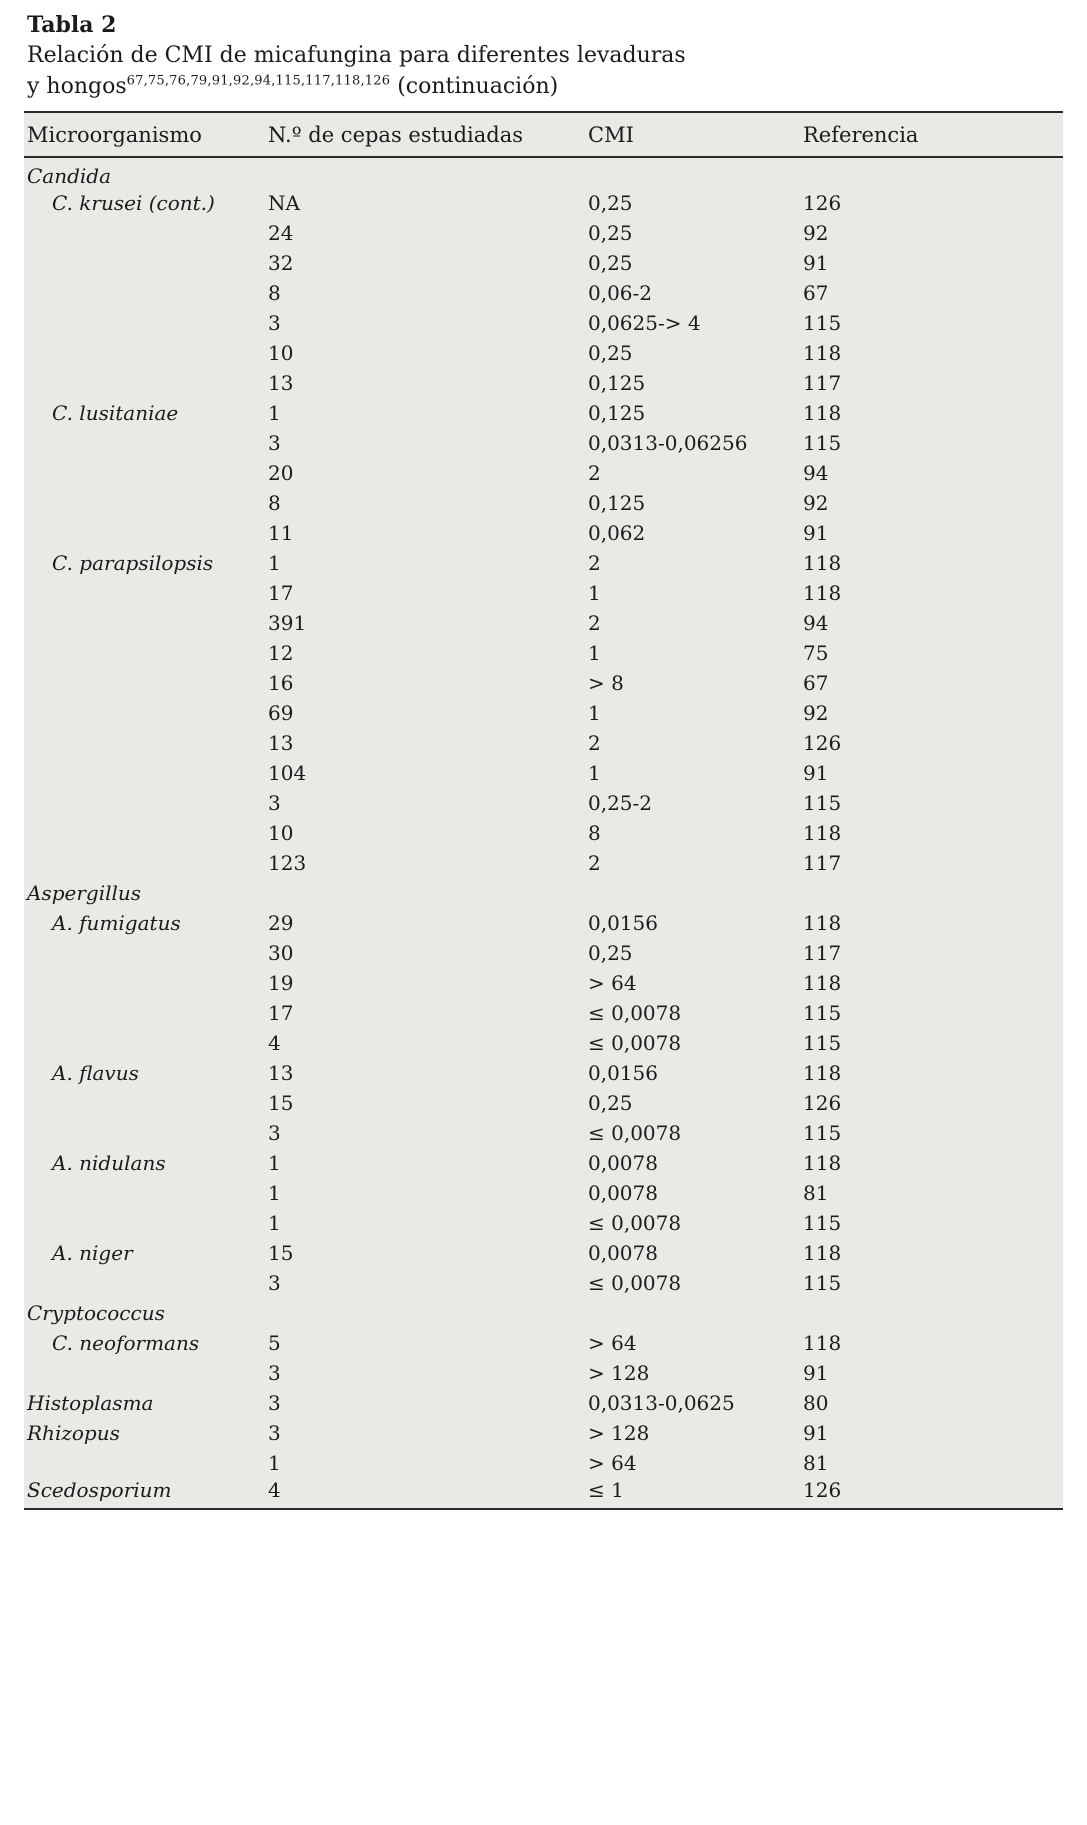 The width and height of the screenshot is (1087, 1825). I want to click on cmi-value-cell: ≤ 1, so click(606, 1490).